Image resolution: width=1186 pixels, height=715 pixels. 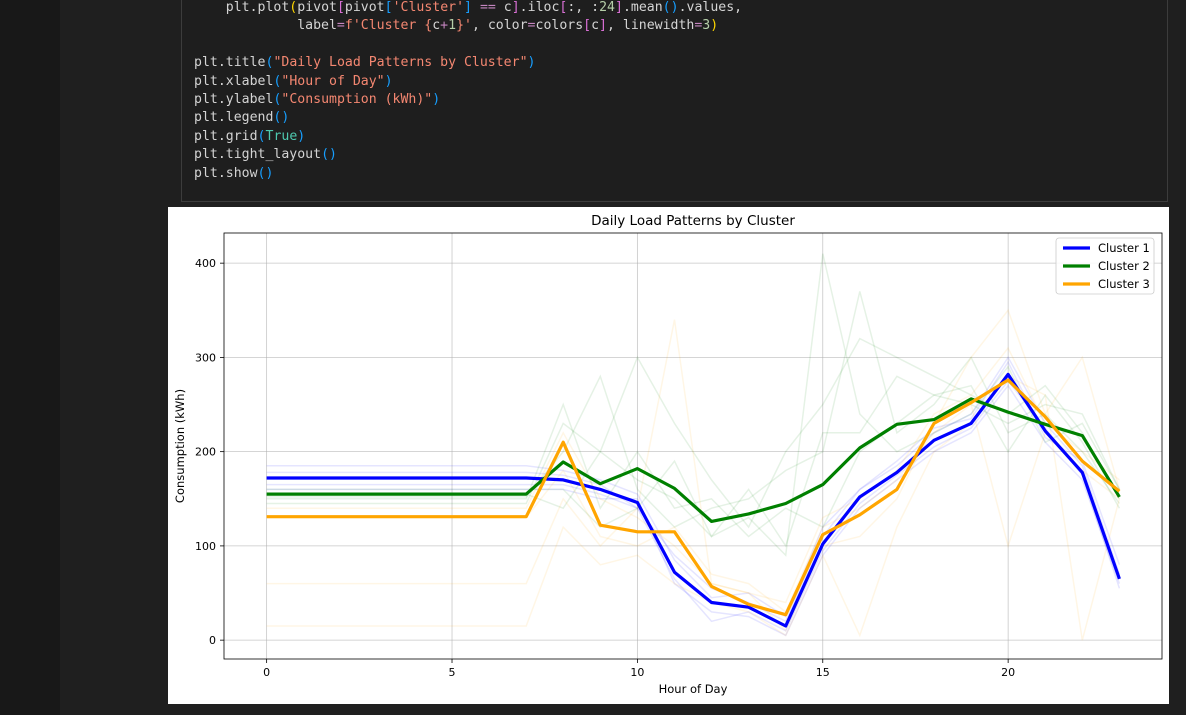 What do you see at coordinates (241, 136) in the screenshot?
I see `code-token: grid` at bounding box center [241, 136].